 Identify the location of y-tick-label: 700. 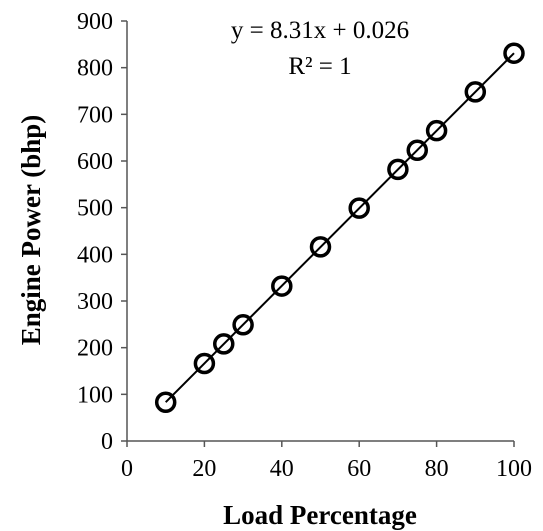
(95, 115).